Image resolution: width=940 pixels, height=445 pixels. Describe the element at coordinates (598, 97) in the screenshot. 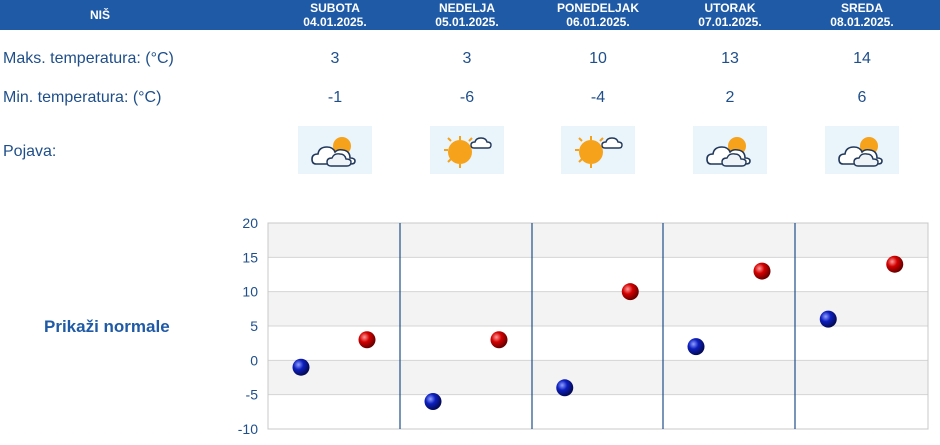

I see `min-temp-value: -4` at that location.